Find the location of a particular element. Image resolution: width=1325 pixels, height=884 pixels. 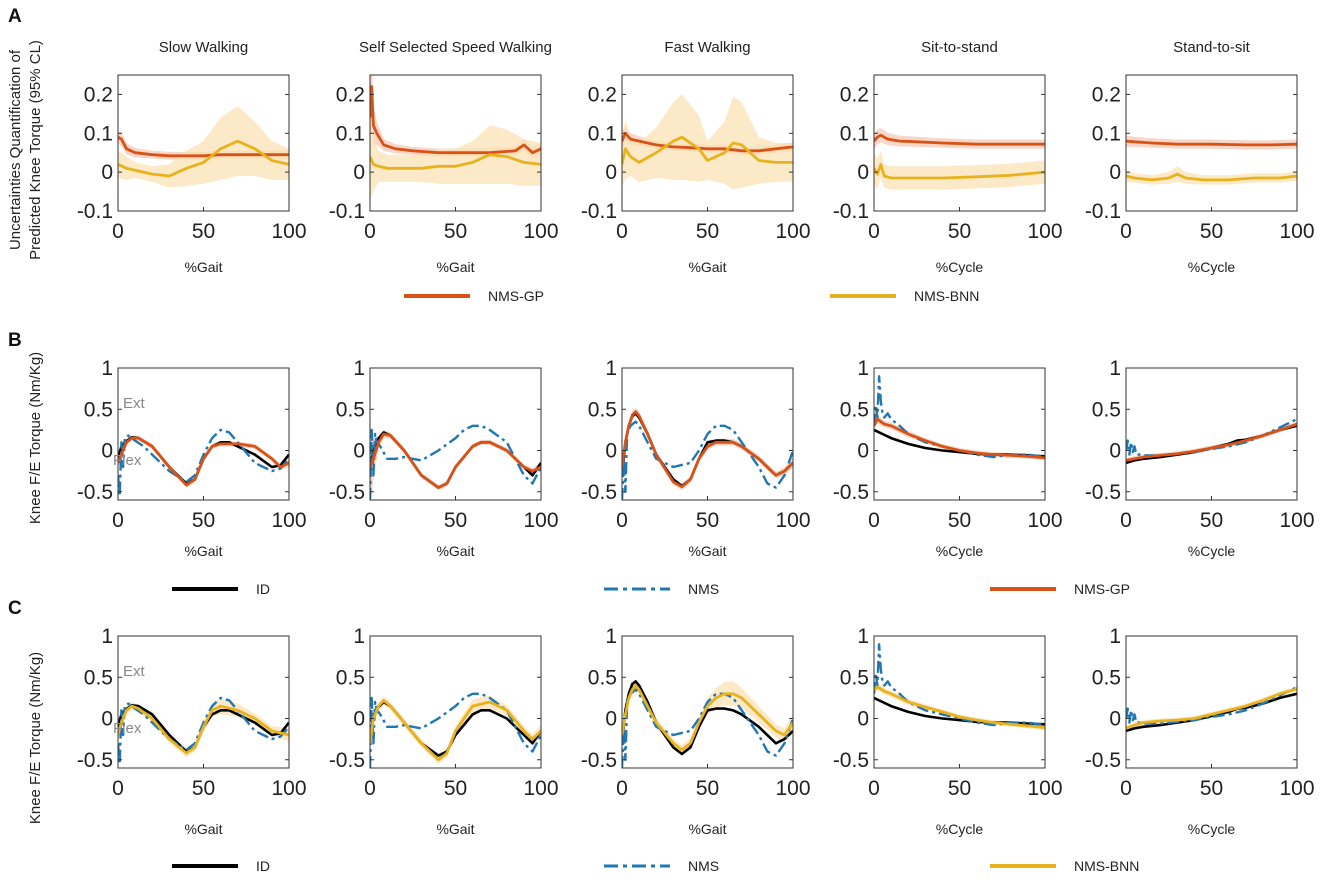

subplot-c-2: 1 0.5 0 -0.5 0 50 100 %Gait is located at coordinates (444, 731).